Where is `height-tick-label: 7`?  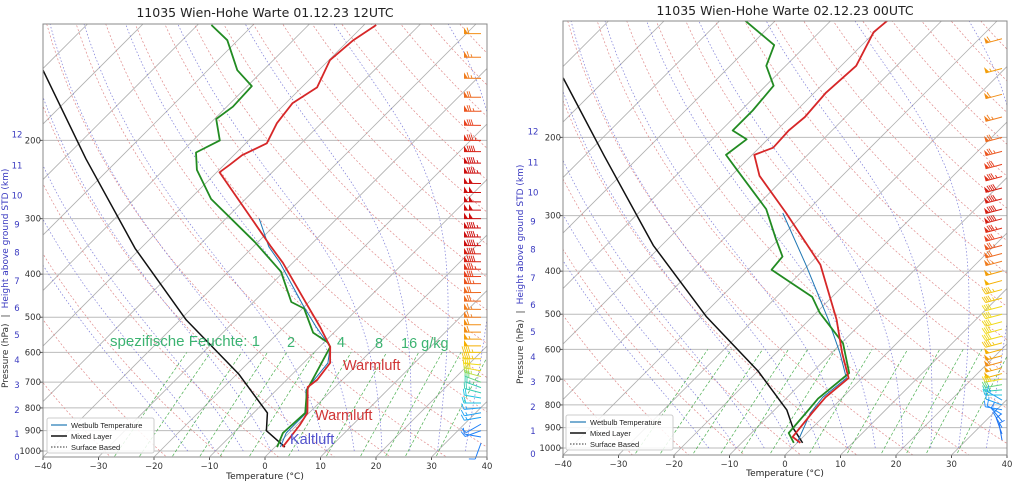 height-tick-label: 7 is located at coordinates (16, 282).